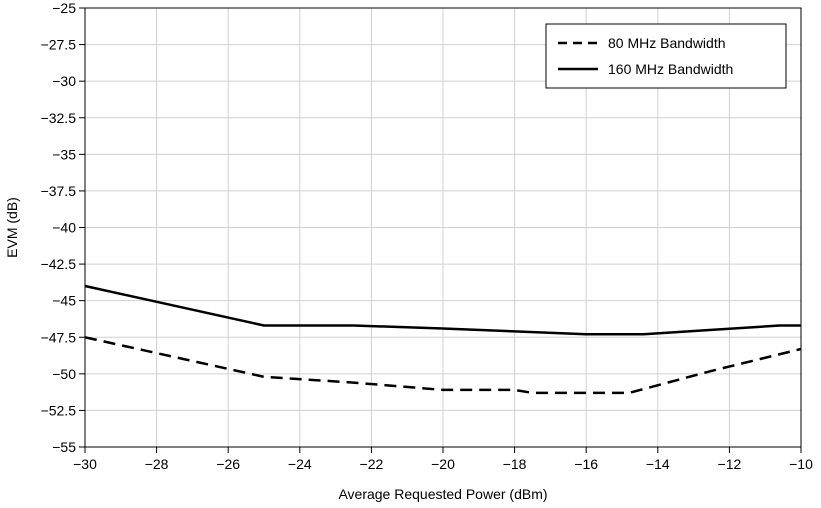  I want to click on y-tick-label: −35, so click(64, 154).